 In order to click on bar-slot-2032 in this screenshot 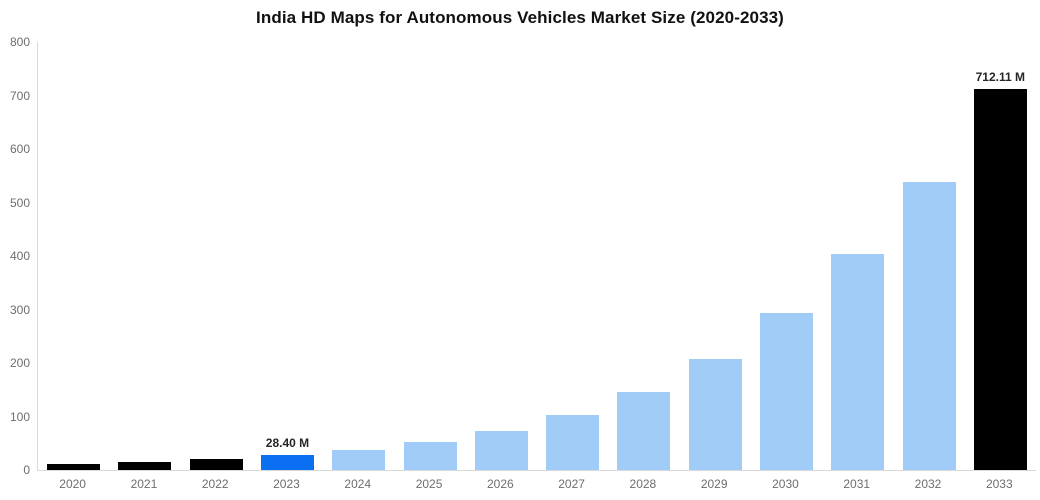, I will do `click(928, 256)`.